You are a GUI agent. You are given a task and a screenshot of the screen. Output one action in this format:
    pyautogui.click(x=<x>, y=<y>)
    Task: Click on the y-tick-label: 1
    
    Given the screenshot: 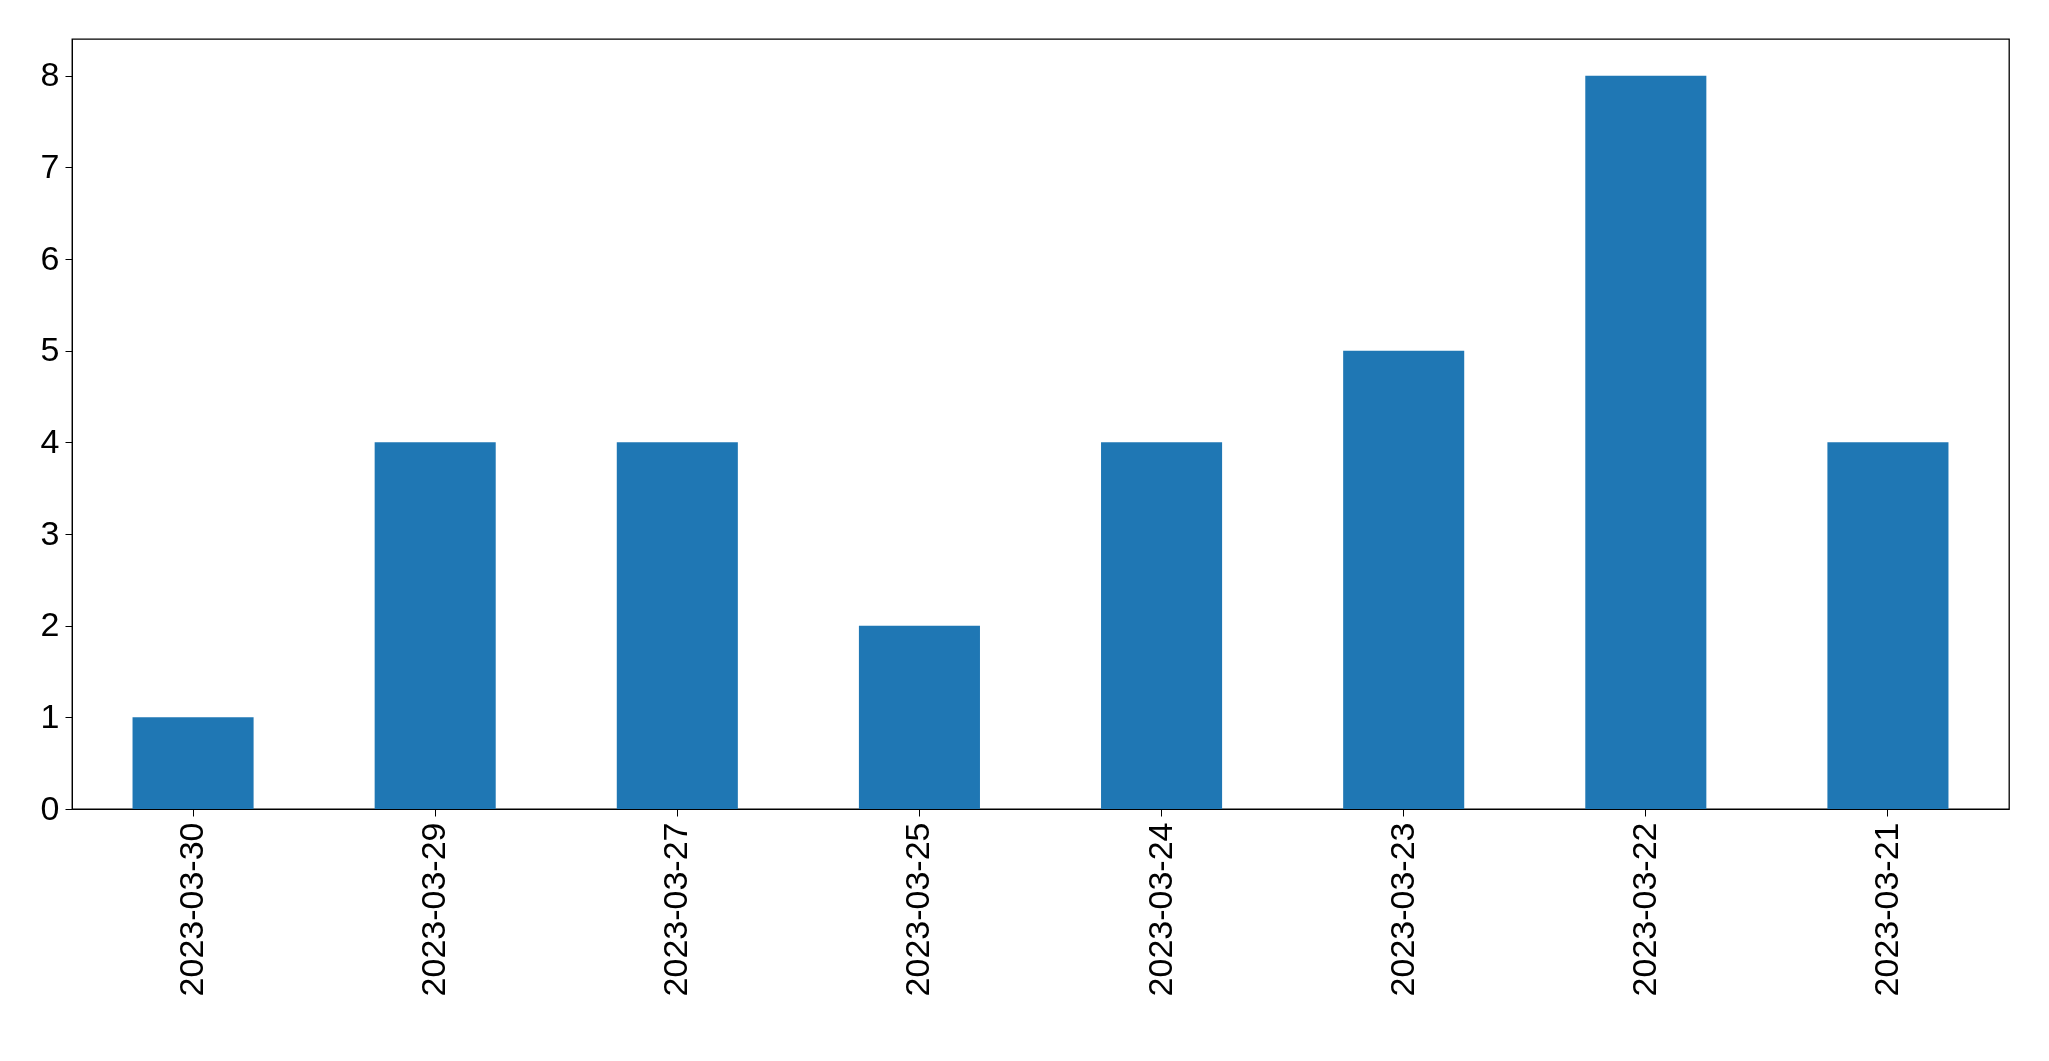 What is the action you would take?
    pyautogui.click(x=50, y=715)
    